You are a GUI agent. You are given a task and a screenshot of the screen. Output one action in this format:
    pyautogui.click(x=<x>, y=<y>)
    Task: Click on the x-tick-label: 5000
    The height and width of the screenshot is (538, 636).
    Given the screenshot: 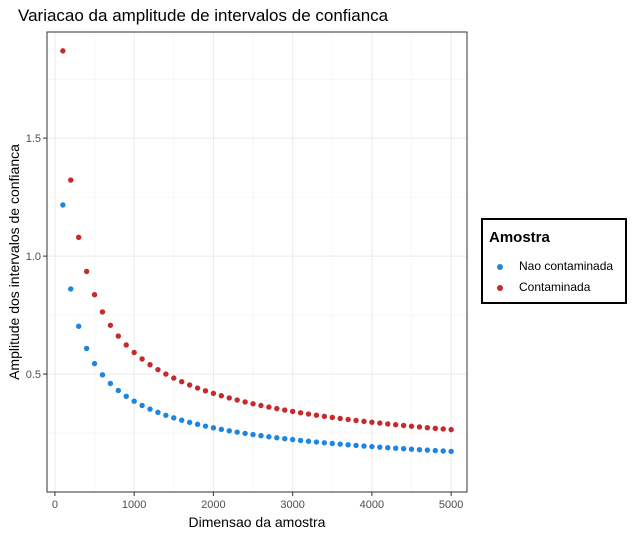 What is the action you would take?
    pyautogui.click(x=451, y=505)
    